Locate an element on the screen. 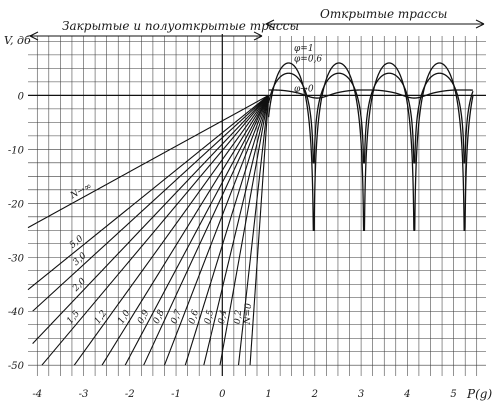 The height and width of the screenshot is (406, 497). open-route-curve-label: φ=1 is located at coordinates (304, 49).